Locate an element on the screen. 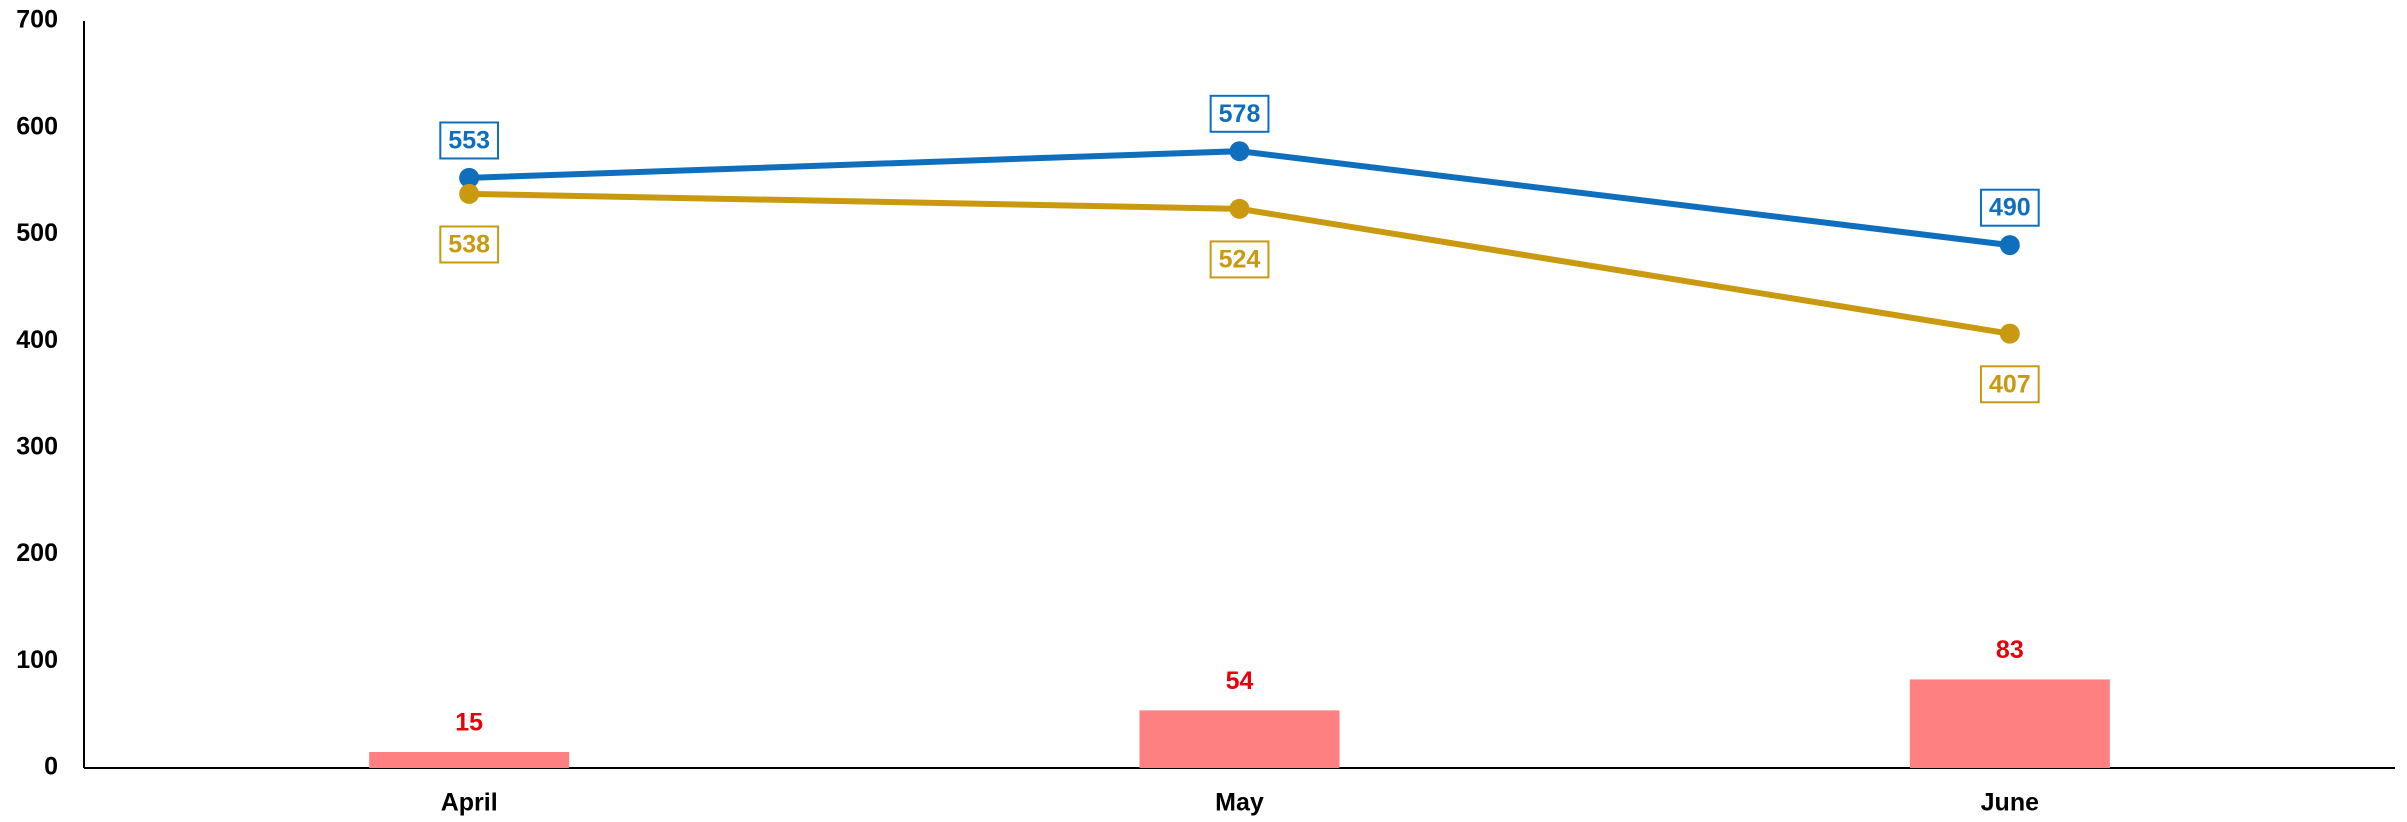  data-label: 524 is located at coordinates (1240, 259).